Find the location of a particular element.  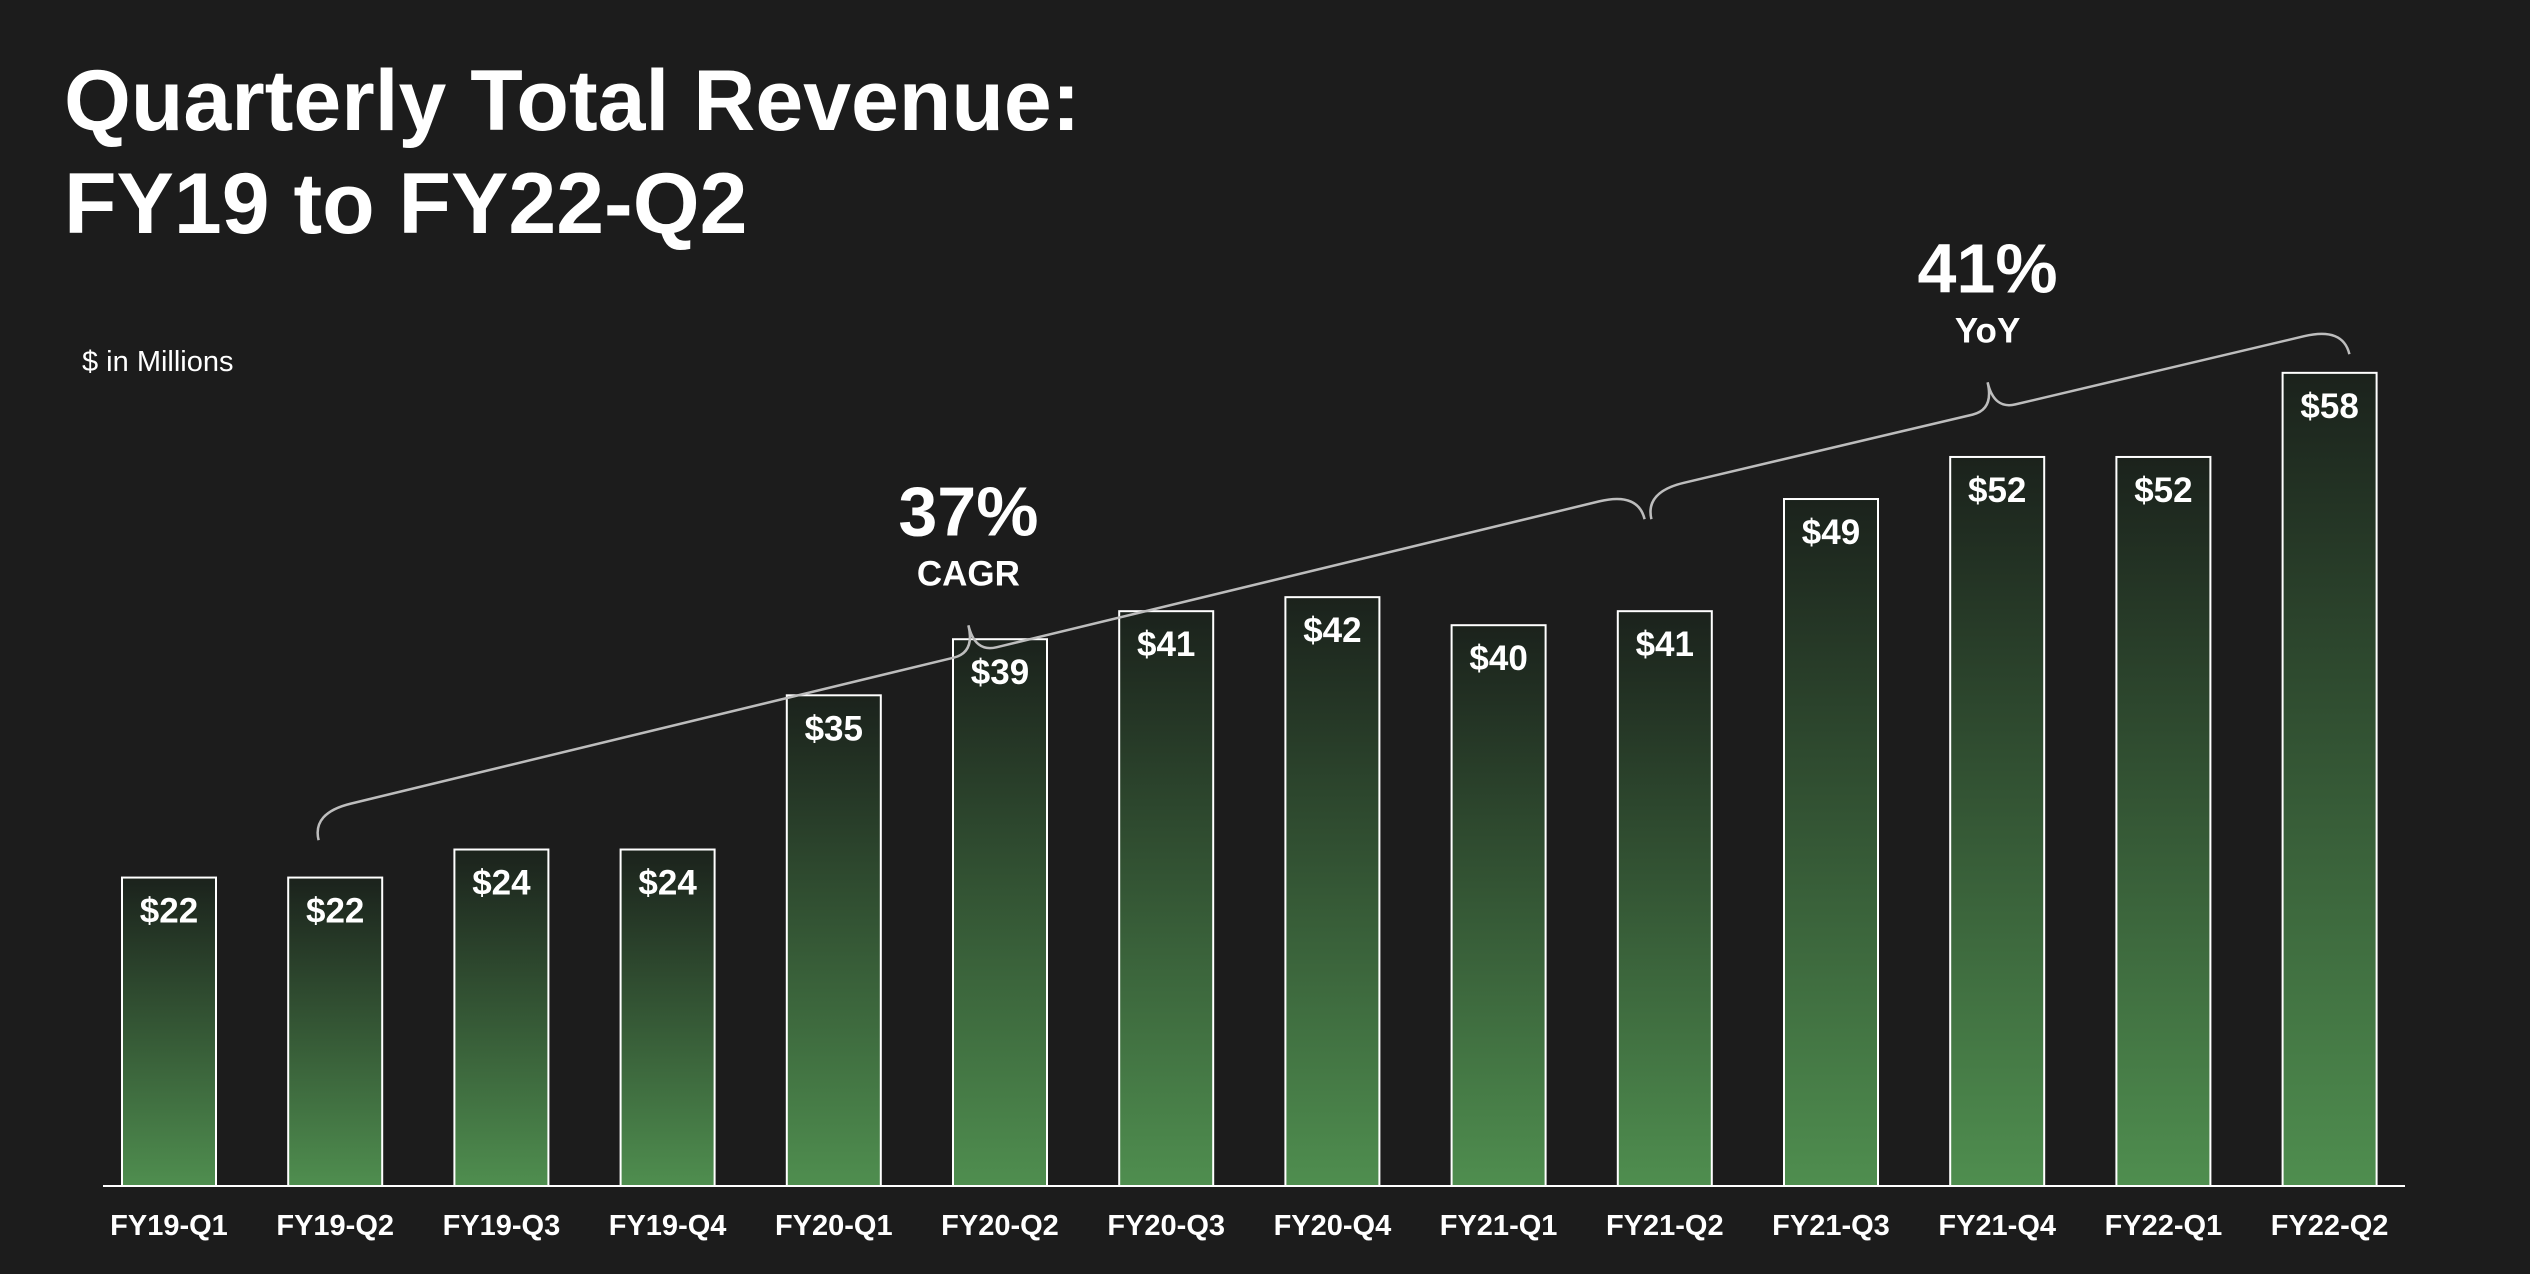

bar-fy22-q2 is located at coordinates (2329, 779).